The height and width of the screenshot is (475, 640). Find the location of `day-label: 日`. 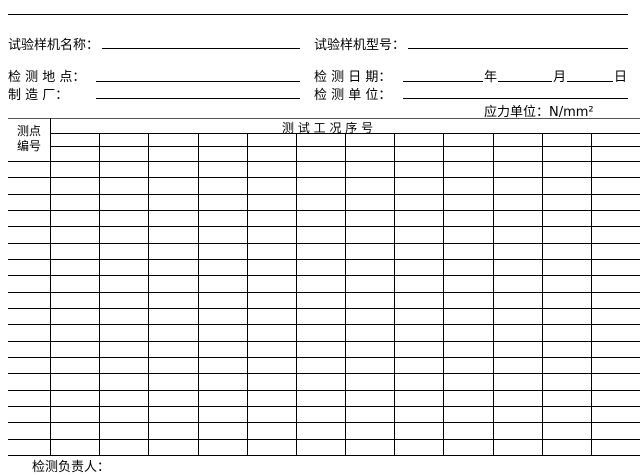

day-label: 日 is located at coordinates (621, 77).